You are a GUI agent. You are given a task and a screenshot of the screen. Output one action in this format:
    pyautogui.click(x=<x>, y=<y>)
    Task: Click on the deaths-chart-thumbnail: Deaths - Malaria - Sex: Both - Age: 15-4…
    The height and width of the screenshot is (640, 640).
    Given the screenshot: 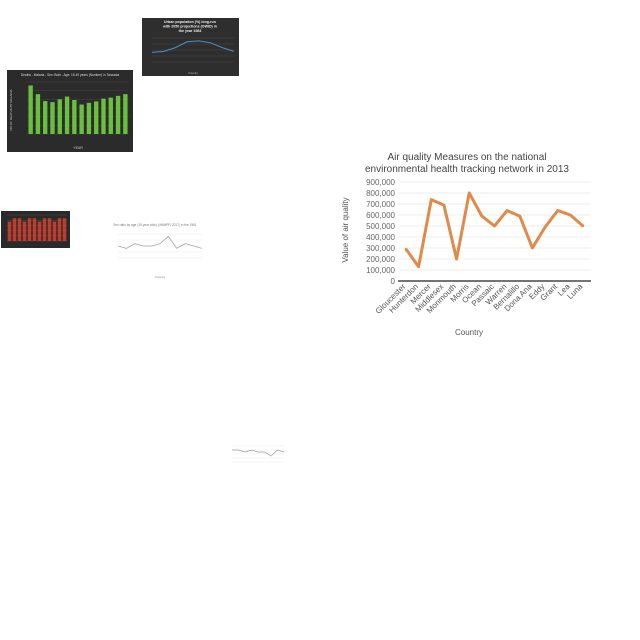 What is the action you would take?
    pyautogui.click(x=70, y=111)
    